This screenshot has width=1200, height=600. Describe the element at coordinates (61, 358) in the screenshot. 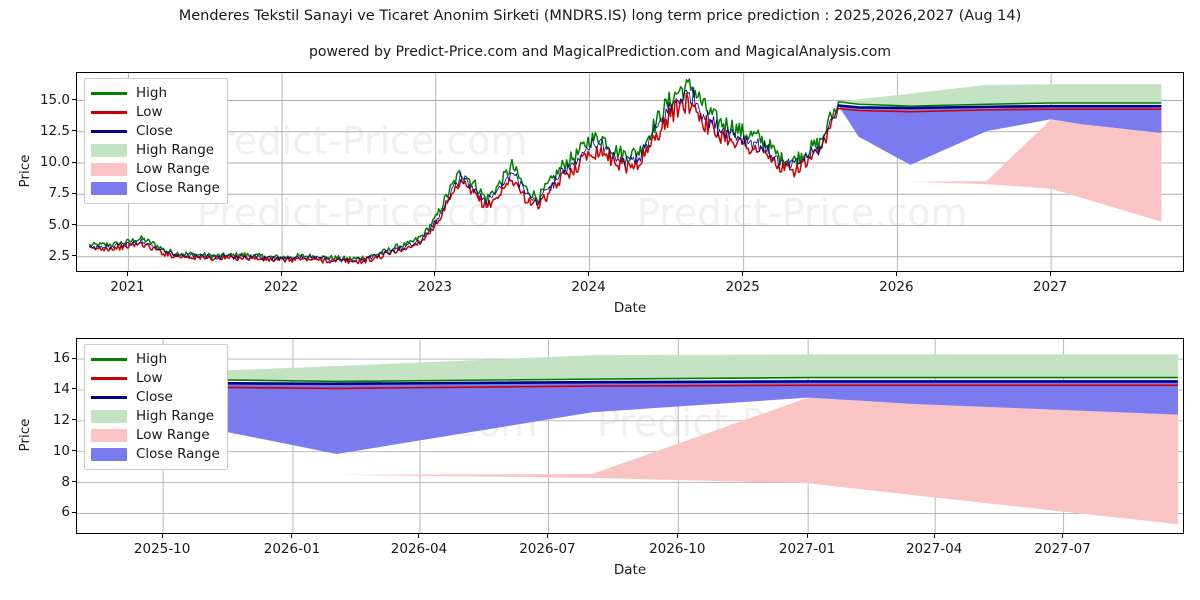

I see `y-tick-label: 16` at that location.